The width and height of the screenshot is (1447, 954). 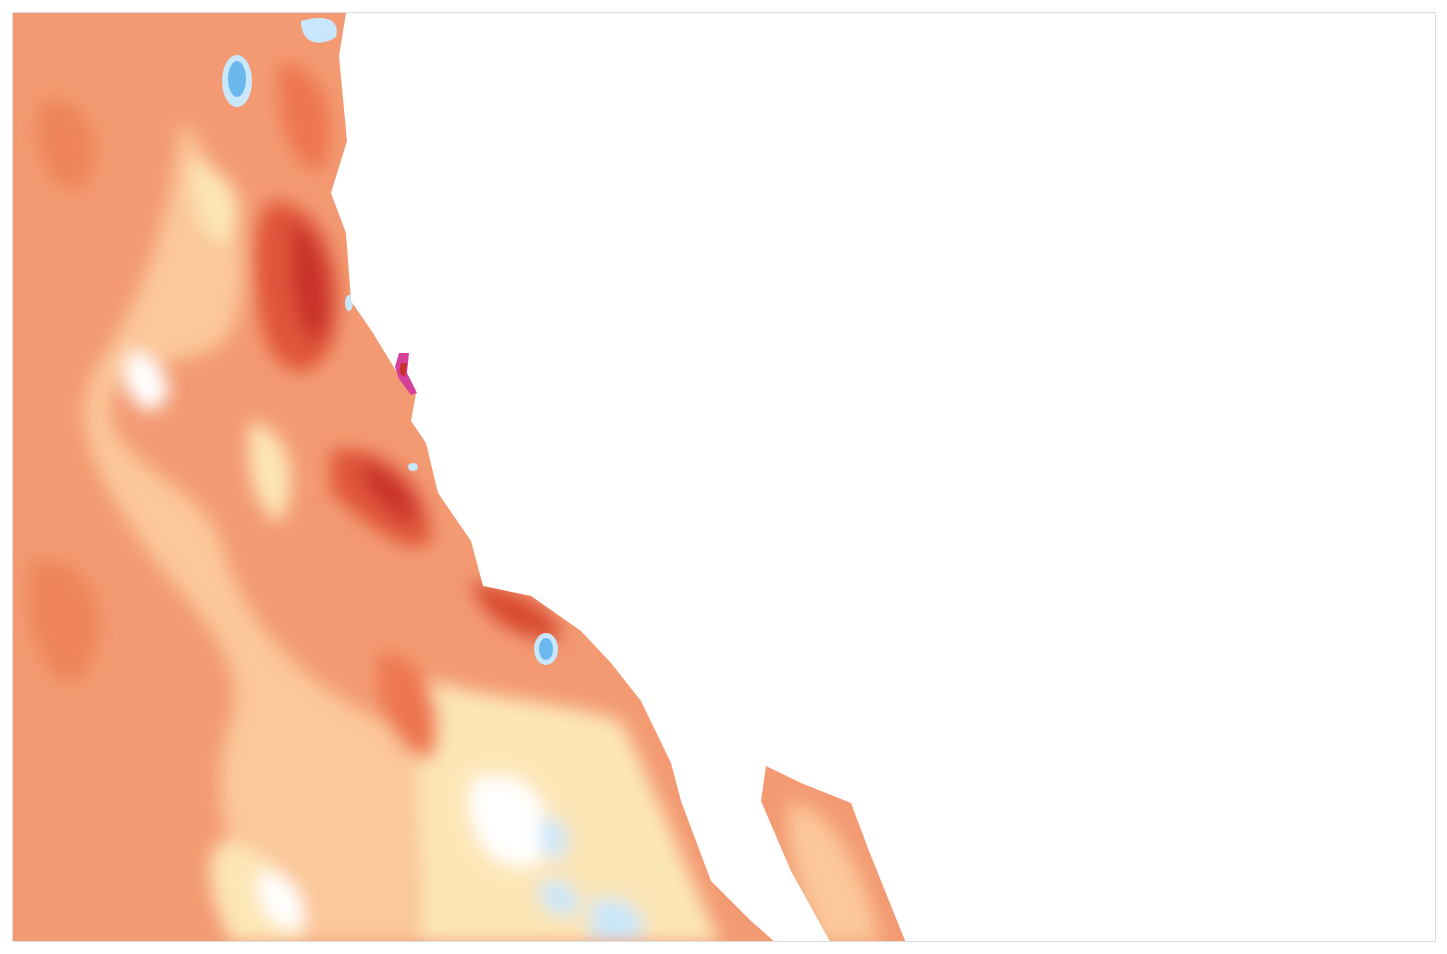 What do you see at coordinates (389, 491) in the screenshot?
I see `strong-warm-core-mid` at bounding box center [389, 491].